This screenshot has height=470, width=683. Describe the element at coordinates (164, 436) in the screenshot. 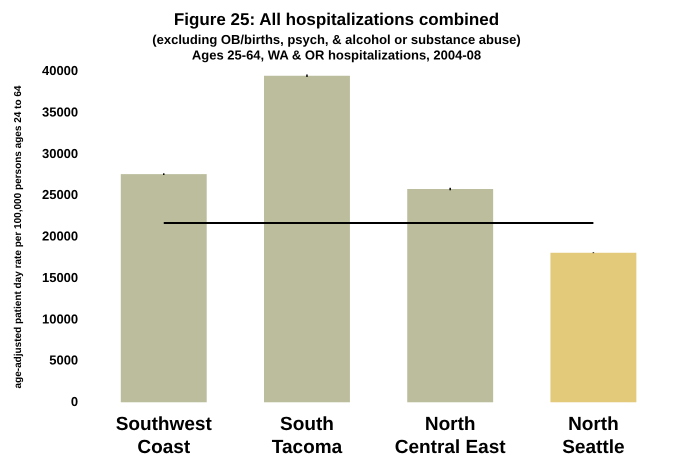

I see `x-tick-label: Southwest Coast` at that location.